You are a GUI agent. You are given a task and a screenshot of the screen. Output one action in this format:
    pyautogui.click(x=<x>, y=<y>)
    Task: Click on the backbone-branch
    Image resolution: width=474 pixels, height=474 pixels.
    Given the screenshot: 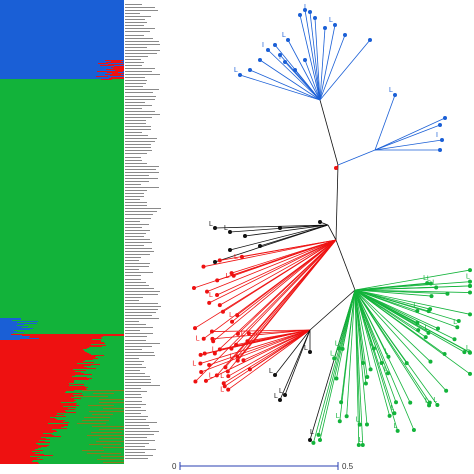 What is the action you would take?
    pyautogui.click(x=345, y=265)
    